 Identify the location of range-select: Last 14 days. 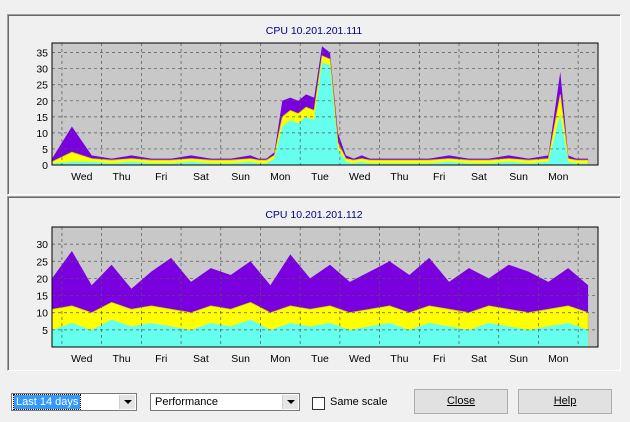
(74, 402).